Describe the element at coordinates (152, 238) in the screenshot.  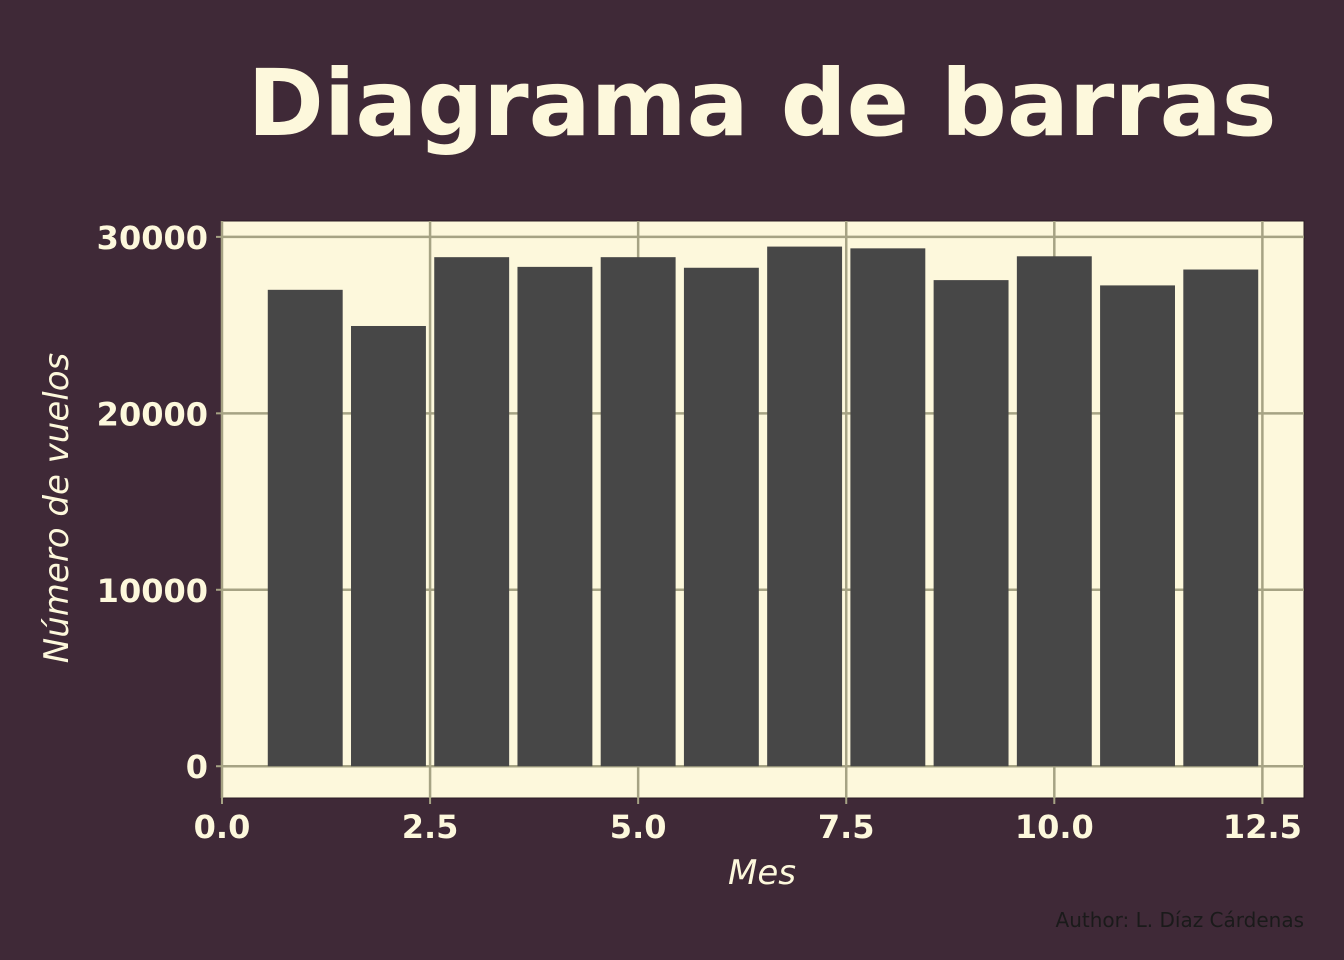
I see `y-tick-label: 30000` at that location.